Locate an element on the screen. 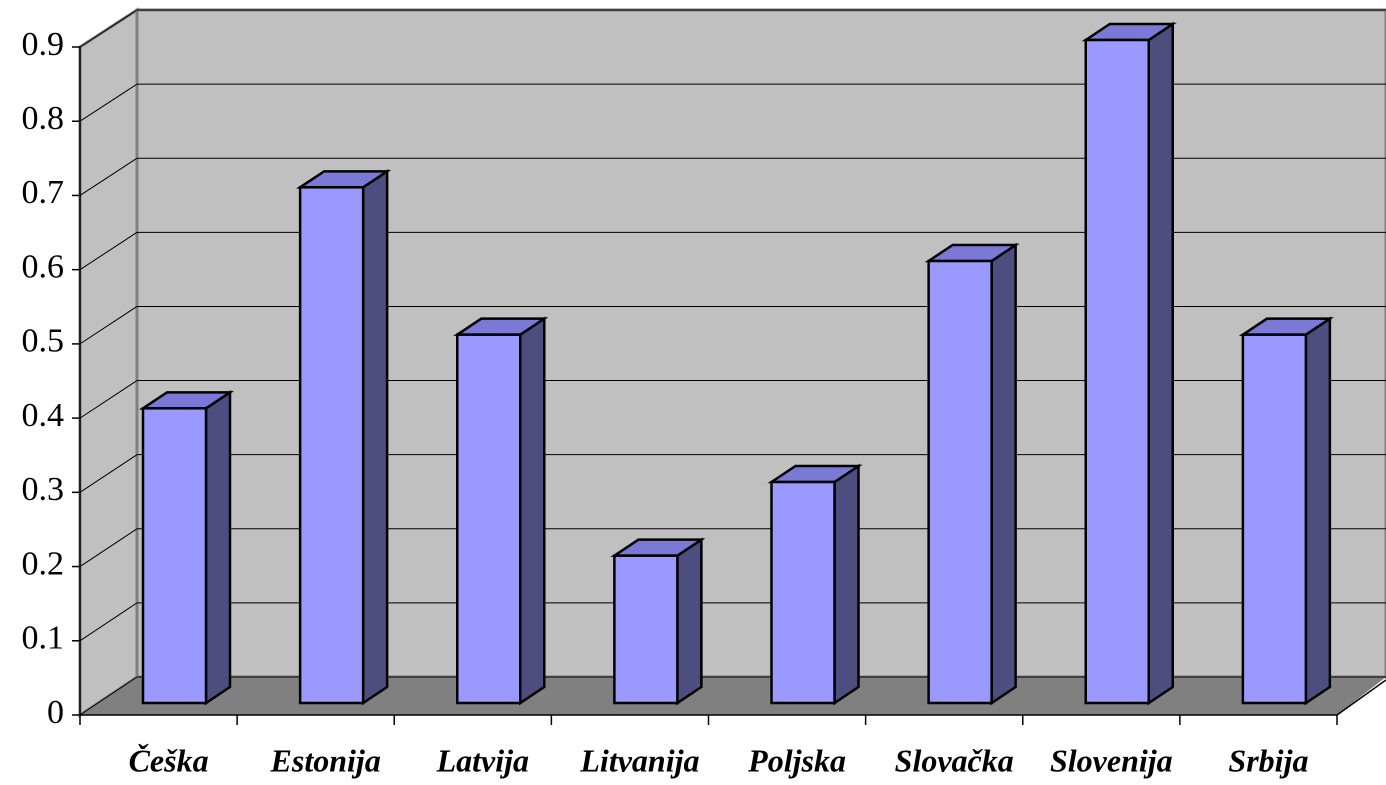 Image resolution: width=1386 pixels, height=785 pixels. x-tick-label: Slovenija is located at coordinates (1111, 760).